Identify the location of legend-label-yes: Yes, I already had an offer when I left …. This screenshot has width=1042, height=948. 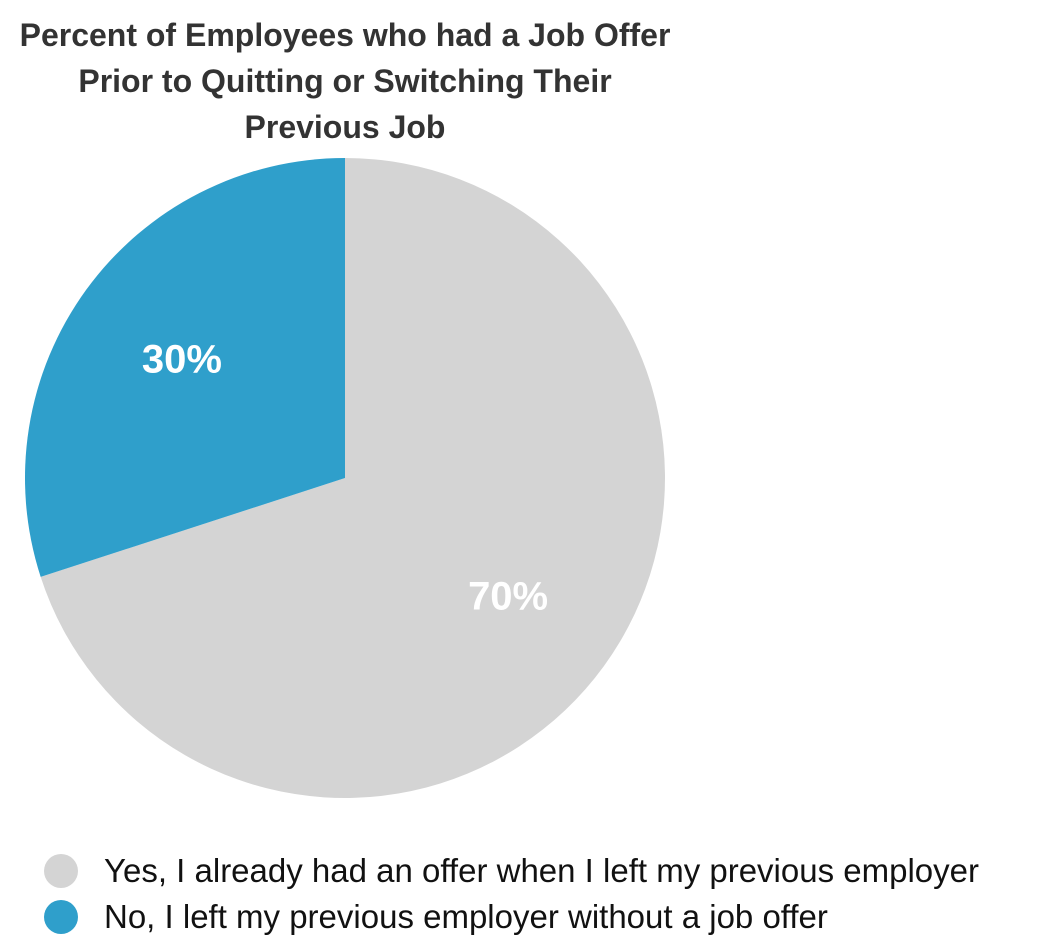
(541, 870).